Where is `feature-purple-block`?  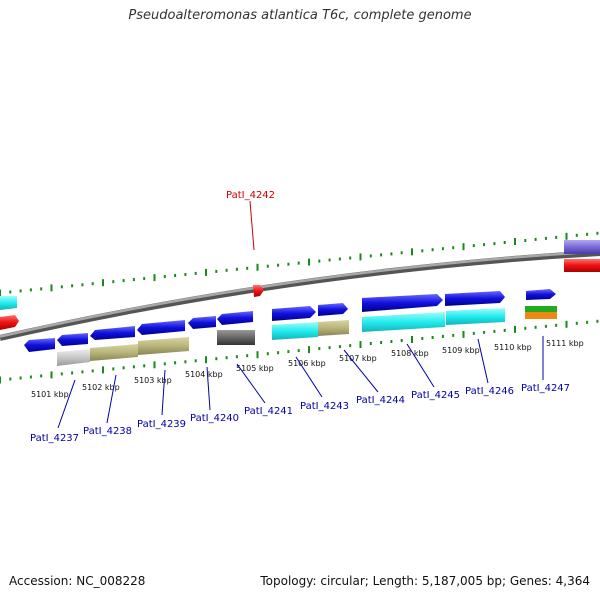 feature-purple-block is located at coordinates (582, 247).